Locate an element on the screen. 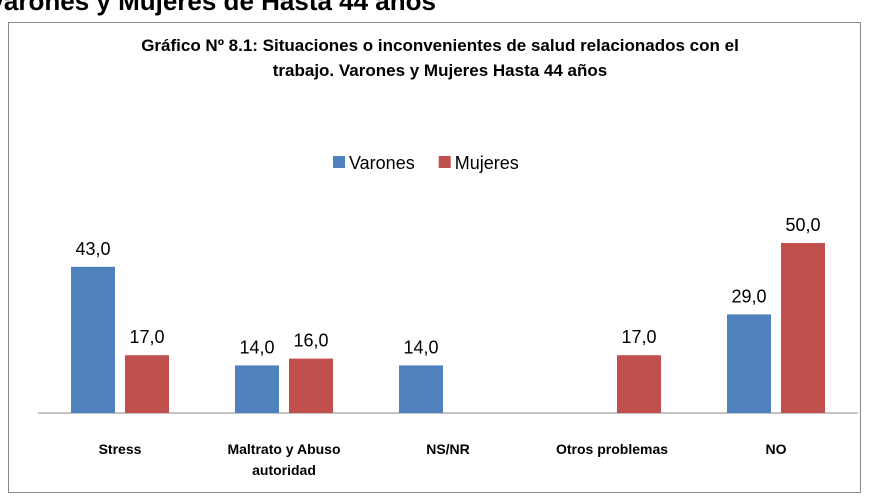 Image resolution: width=874 pixels, height=502 pixels. x-tick-label: NS/NR is located at coordinates (448, 449).